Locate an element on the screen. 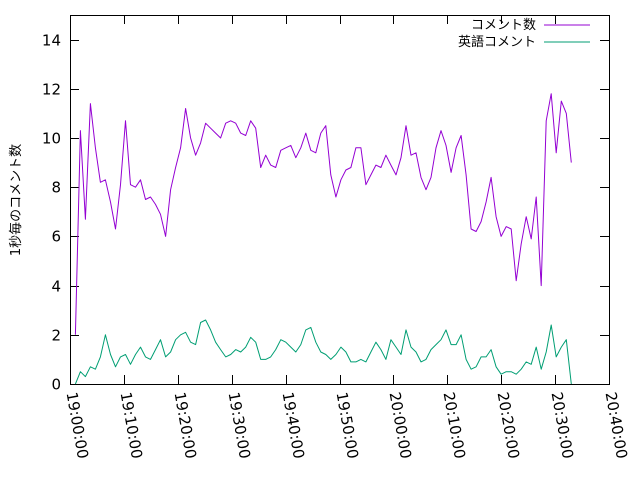  x-tick-label: 19:00:00 is located at coordinates (77, 425).